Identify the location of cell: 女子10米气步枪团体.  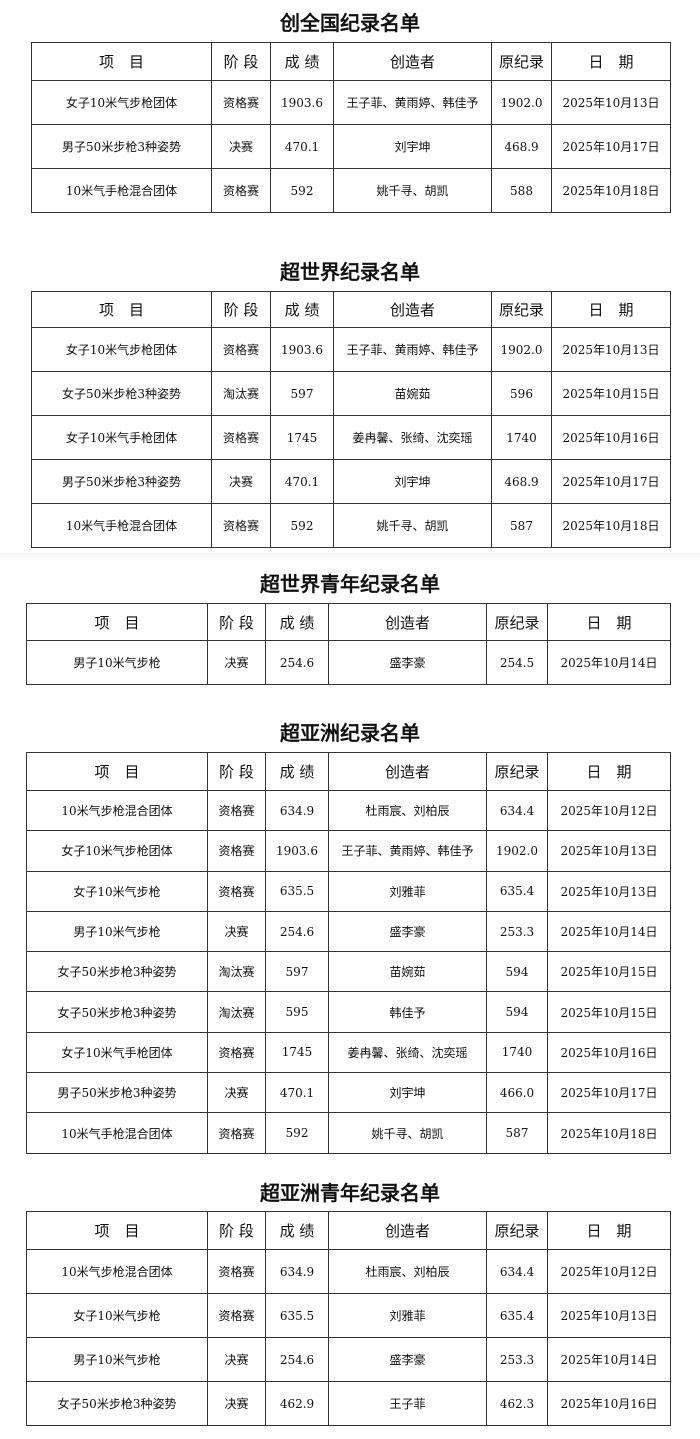
(121, 349).